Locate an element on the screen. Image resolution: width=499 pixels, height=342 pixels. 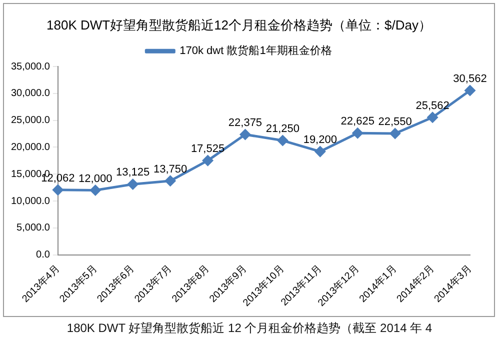
y-tick-label: 20,000.0 is located at coordinates (30, 147).